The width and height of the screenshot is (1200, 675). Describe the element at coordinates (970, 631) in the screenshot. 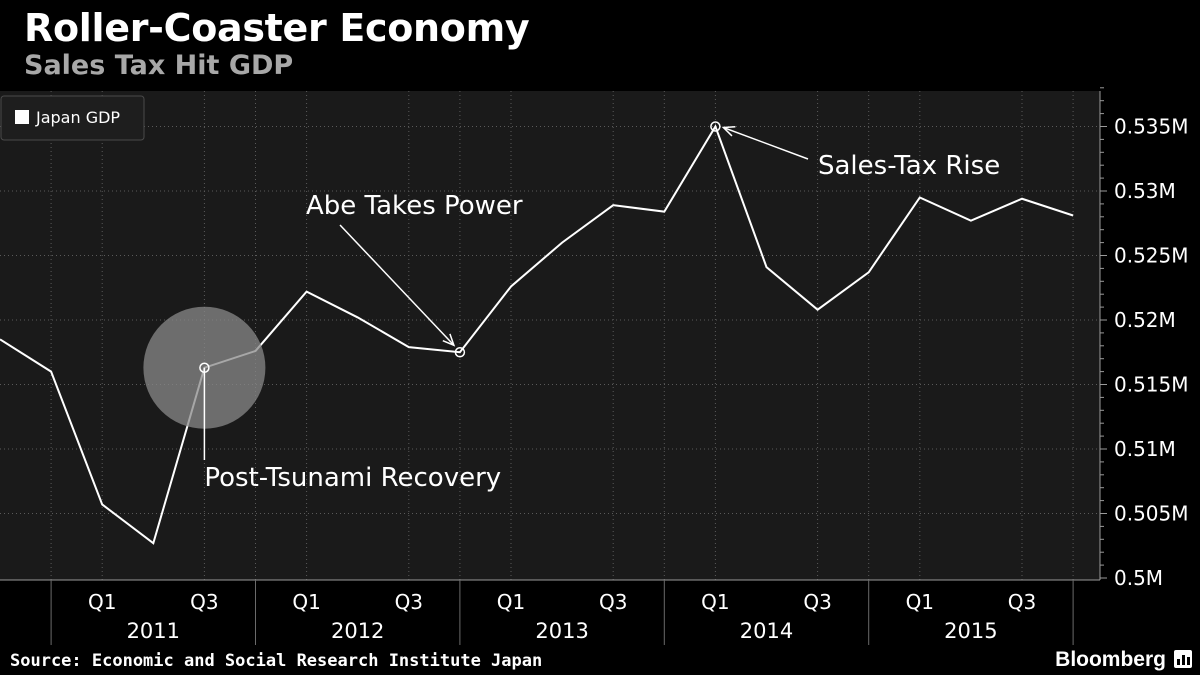

I see `x-year-label: 2015` at that location.